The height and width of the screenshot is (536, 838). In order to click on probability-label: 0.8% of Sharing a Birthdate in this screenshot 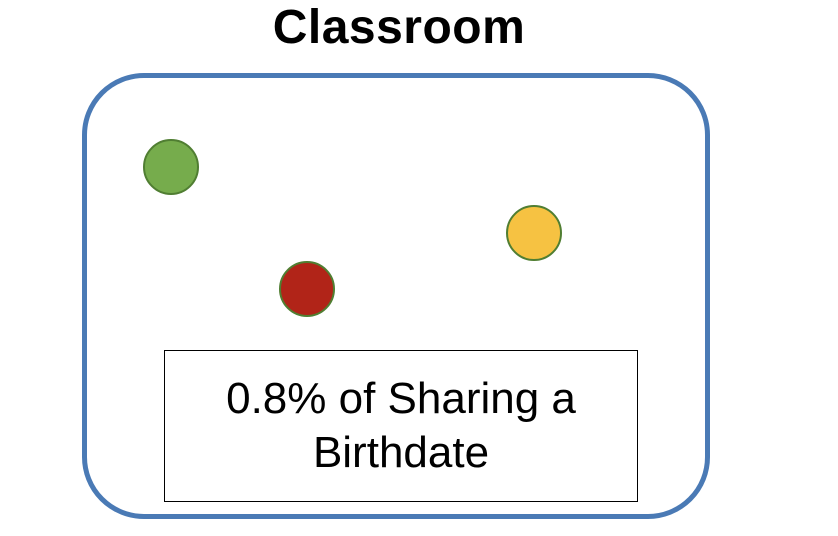, I will do `click(401, 425)`.